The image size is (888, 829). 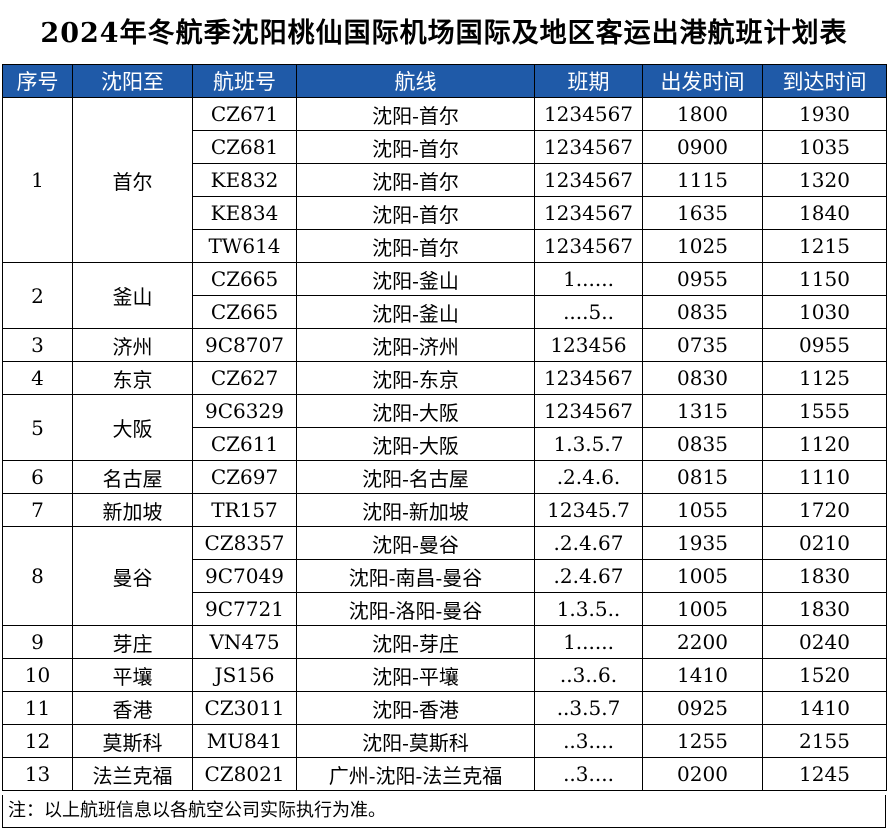 I want to click on cell-flight-no: CZ8021, so click(x=244, y=774).